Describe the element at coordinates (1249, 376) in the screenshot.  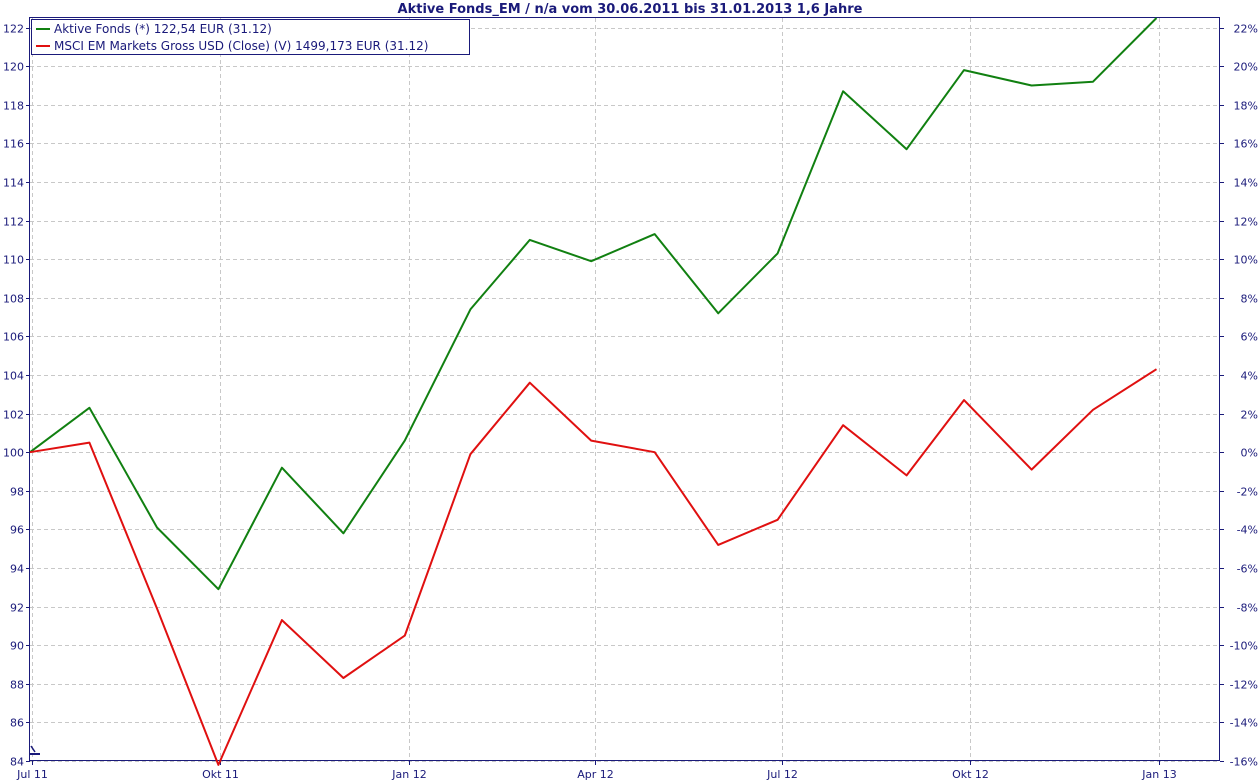
I see `y-tick-label-right: 4%` at that location.